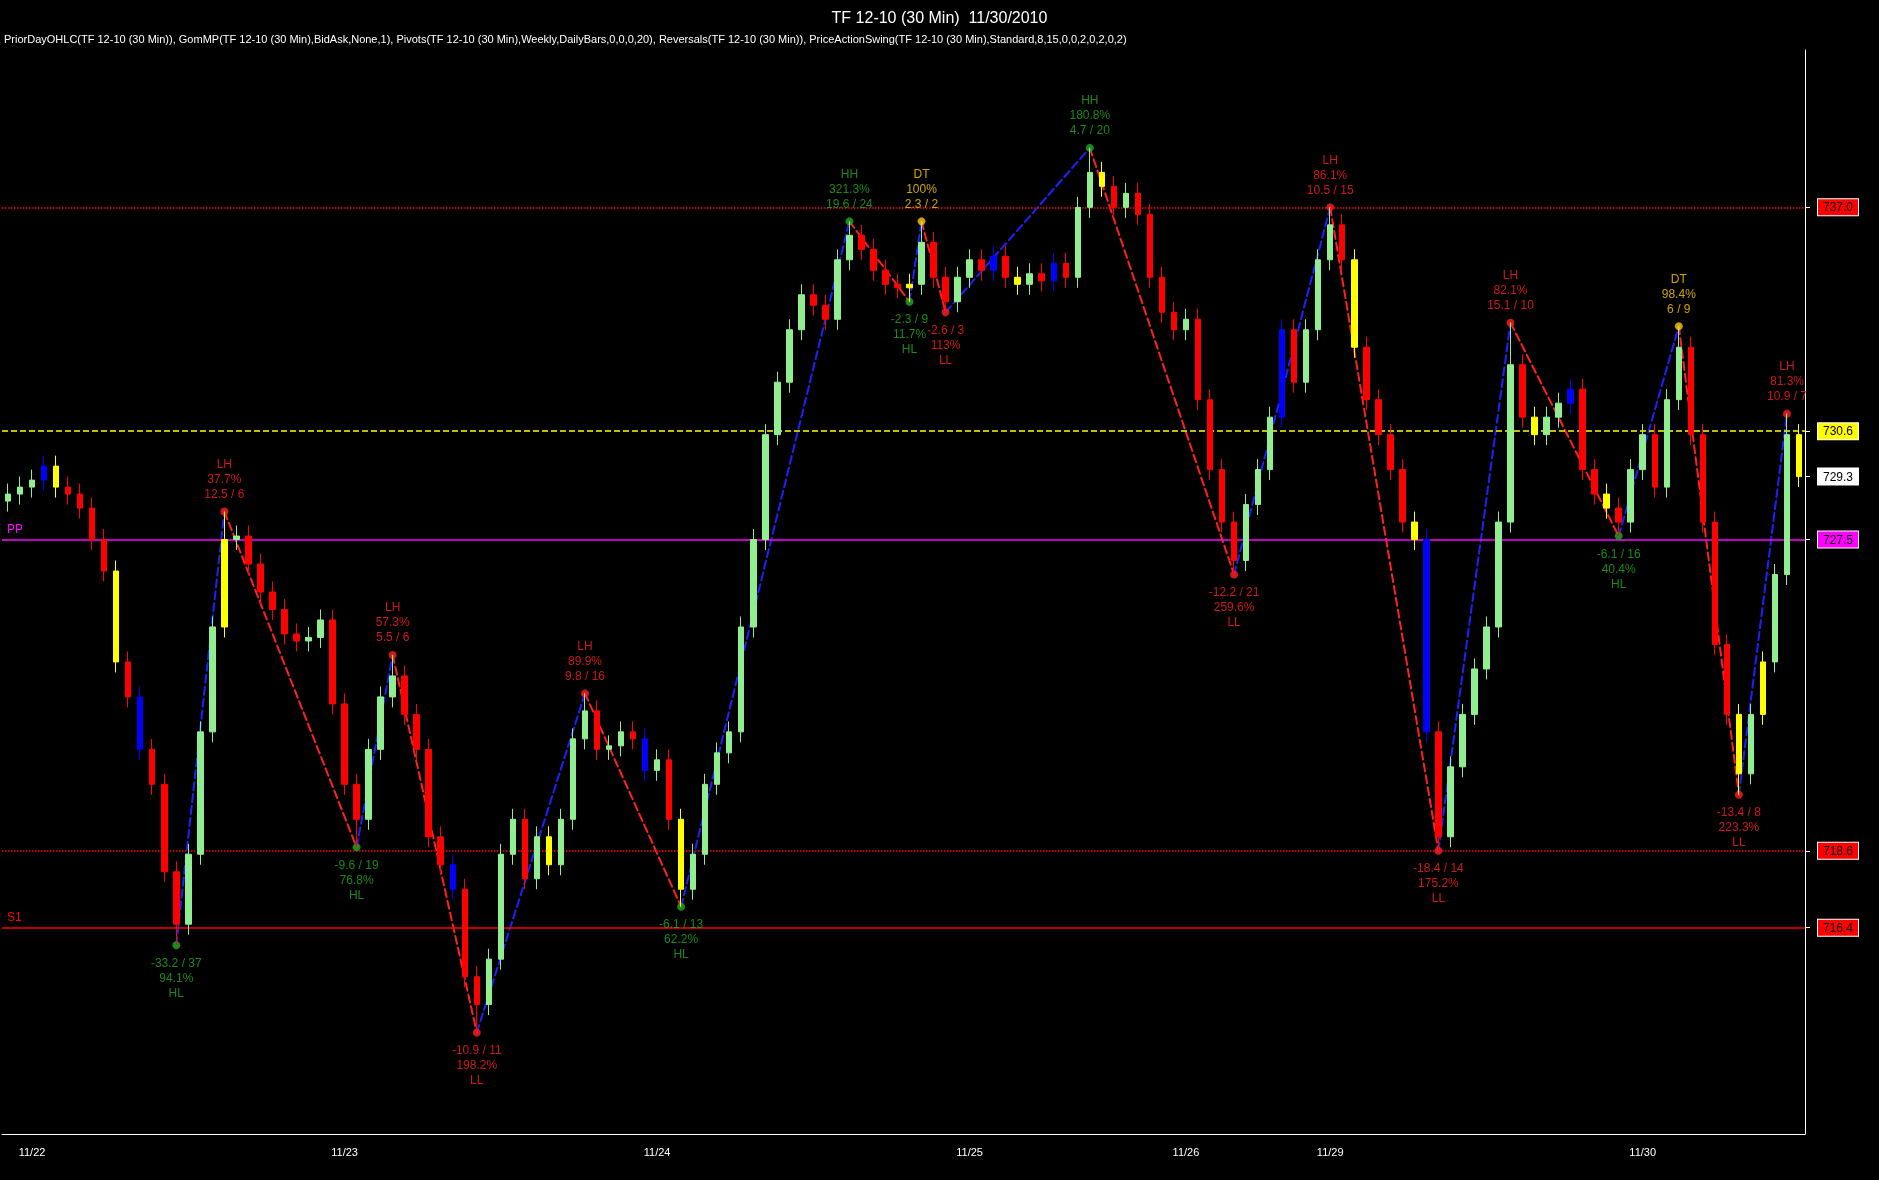 Image resolution: width=1879 pixels, height=1180 pixels. What do you see at coordinates (657, 1151) in the screenshot?
I see `x-tick-label: 11/24` at bounding box center [657, 1151].